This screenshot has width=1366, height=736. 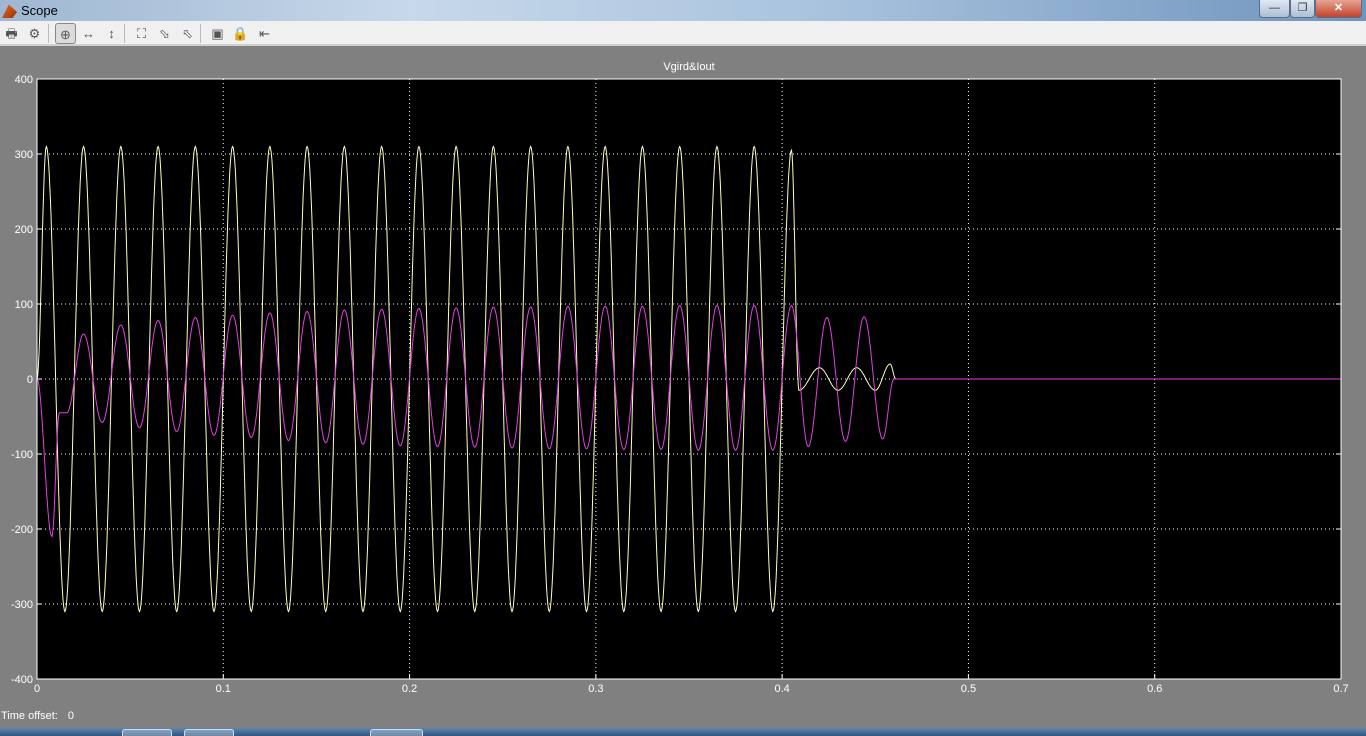 I want to click on restore-axes-icon: ⬁, so click(x=187, y=33).